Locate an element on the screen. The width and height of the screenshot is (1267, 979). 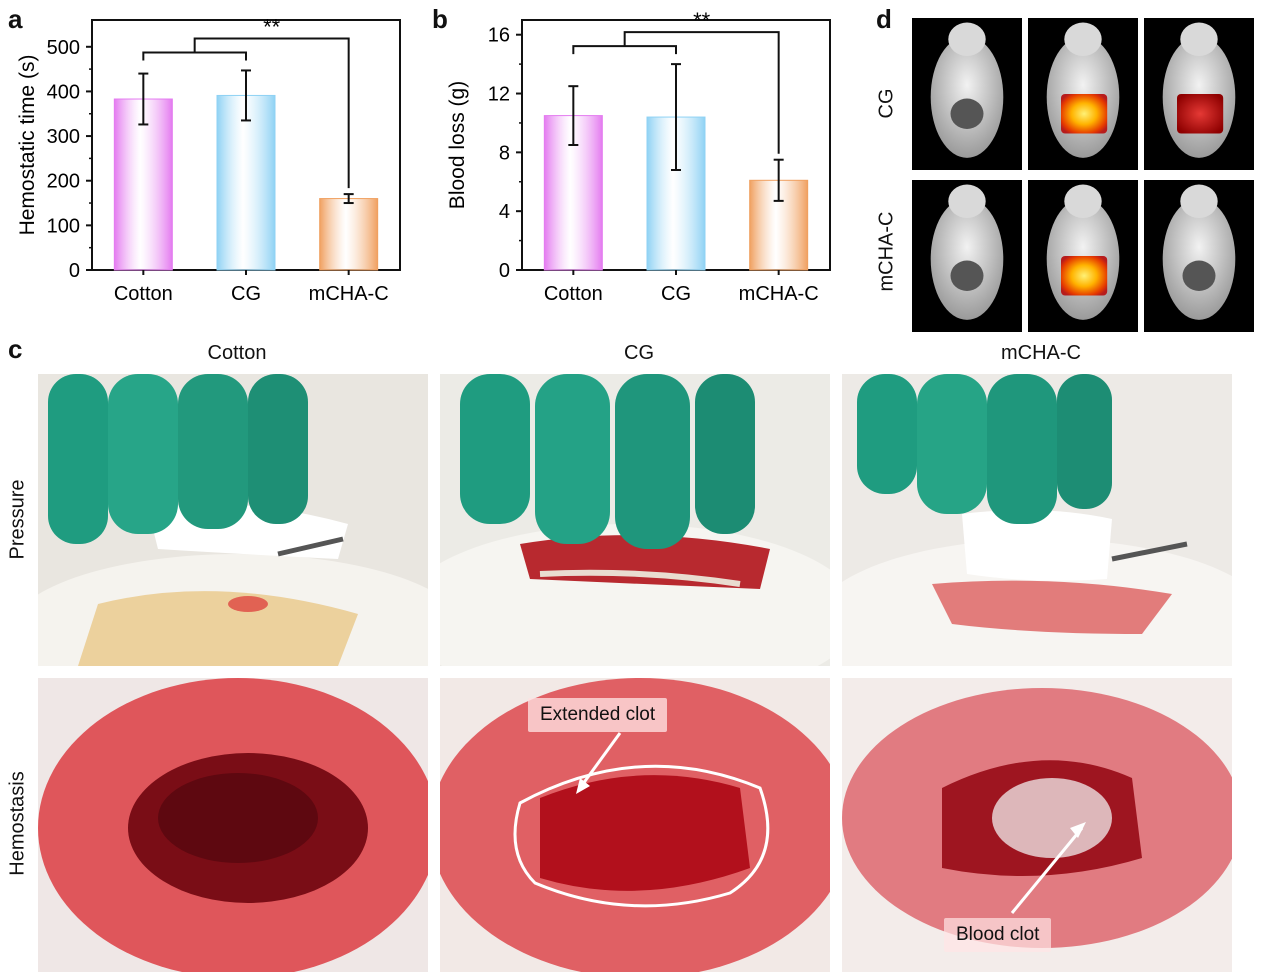
photo-pressure-cotton is located at coordinates (233, 520).